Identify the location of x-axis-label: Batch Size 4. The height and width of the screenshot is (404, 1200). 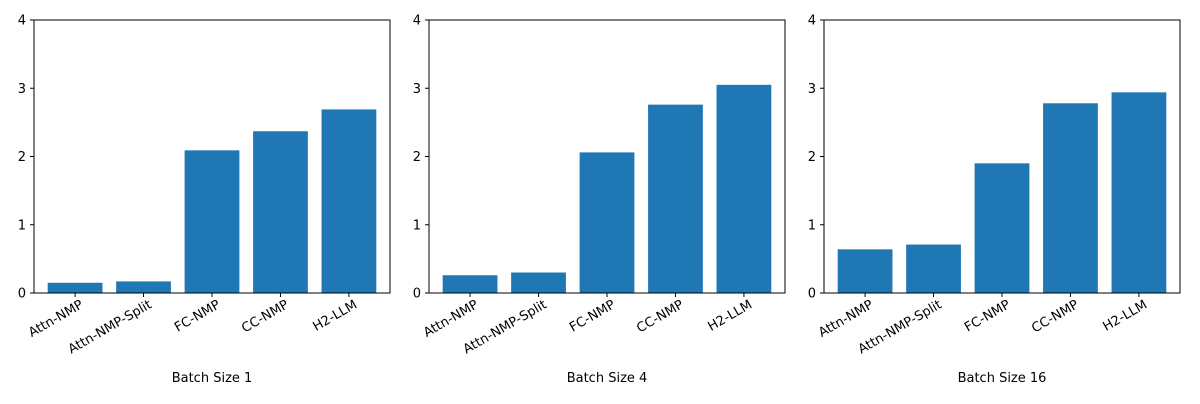
(607, 378).